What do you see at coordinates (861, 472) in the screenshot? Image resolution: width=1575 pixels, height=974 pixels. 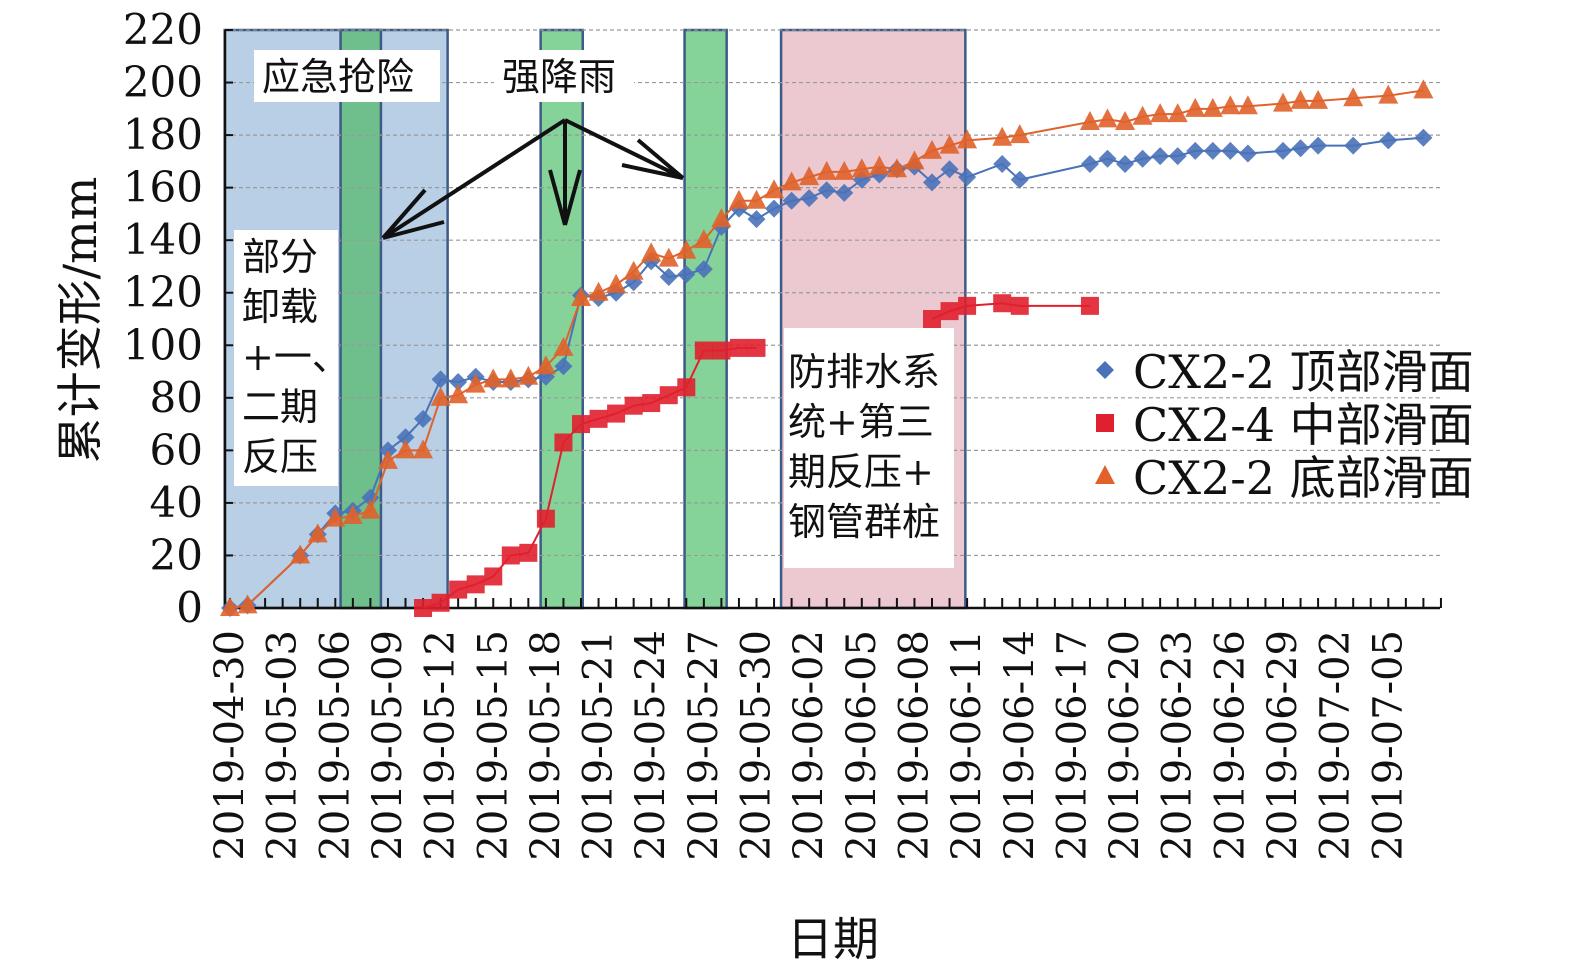 I see `annotation-line: 期反压+` at bounding box center [861, 472].